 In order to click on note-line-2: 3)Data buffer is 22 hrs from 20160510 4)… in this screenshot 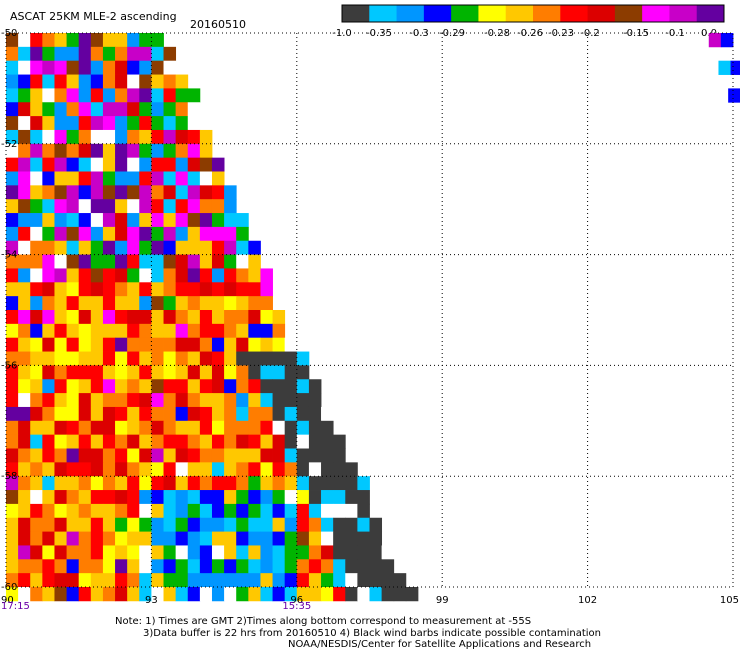, I will do `click(372, 633)`.